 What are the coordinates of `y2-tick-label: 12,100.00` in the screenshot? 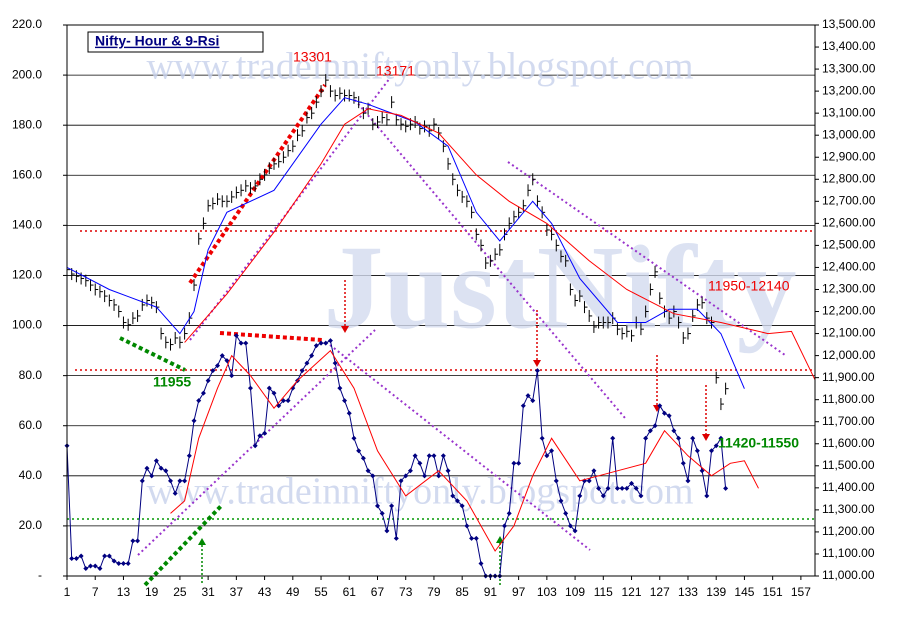 It's located at (849, 333).